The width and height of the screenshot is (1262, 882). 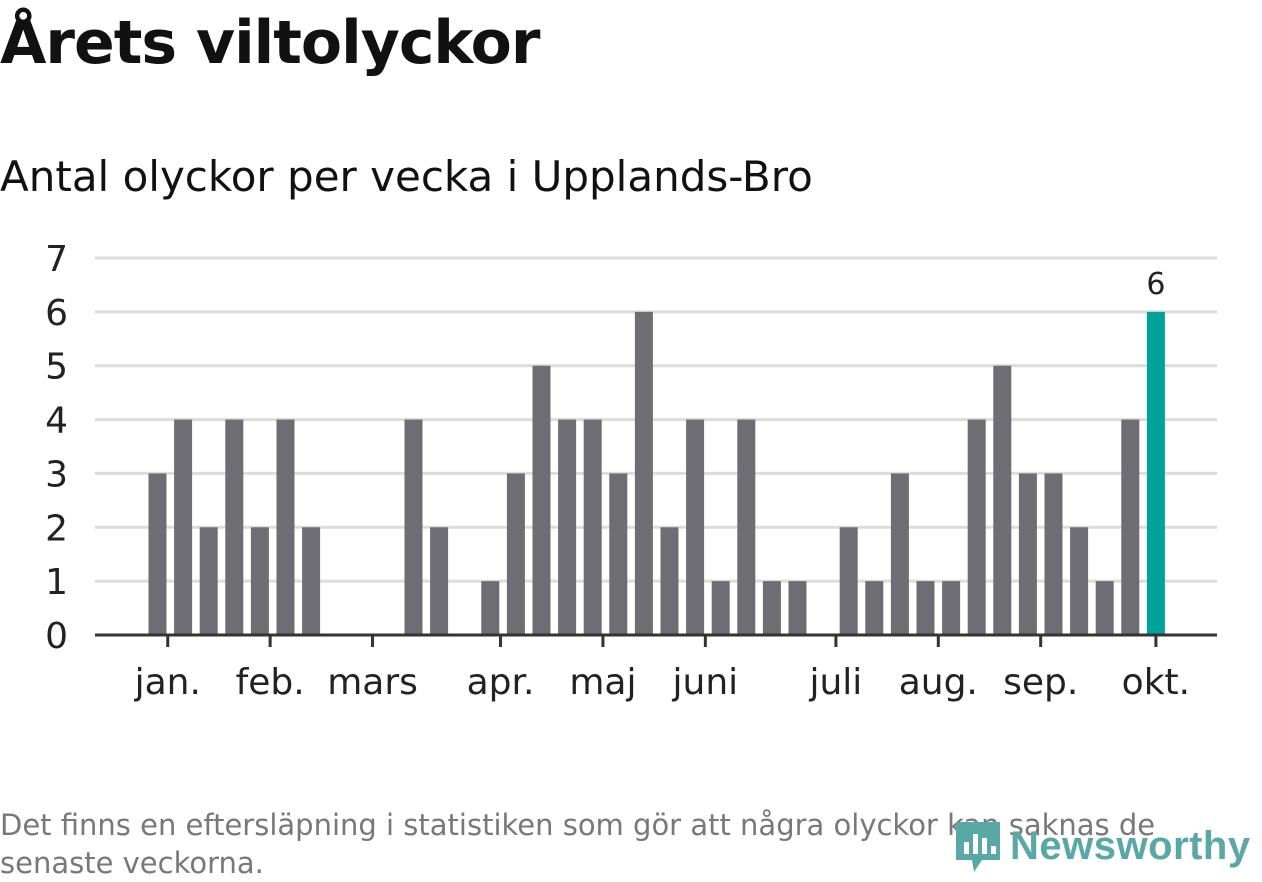 What do you see at coordinates (270, 682) in the screenshot?
I see `x-tick-label: feb.` at bounding box center [270, 682].